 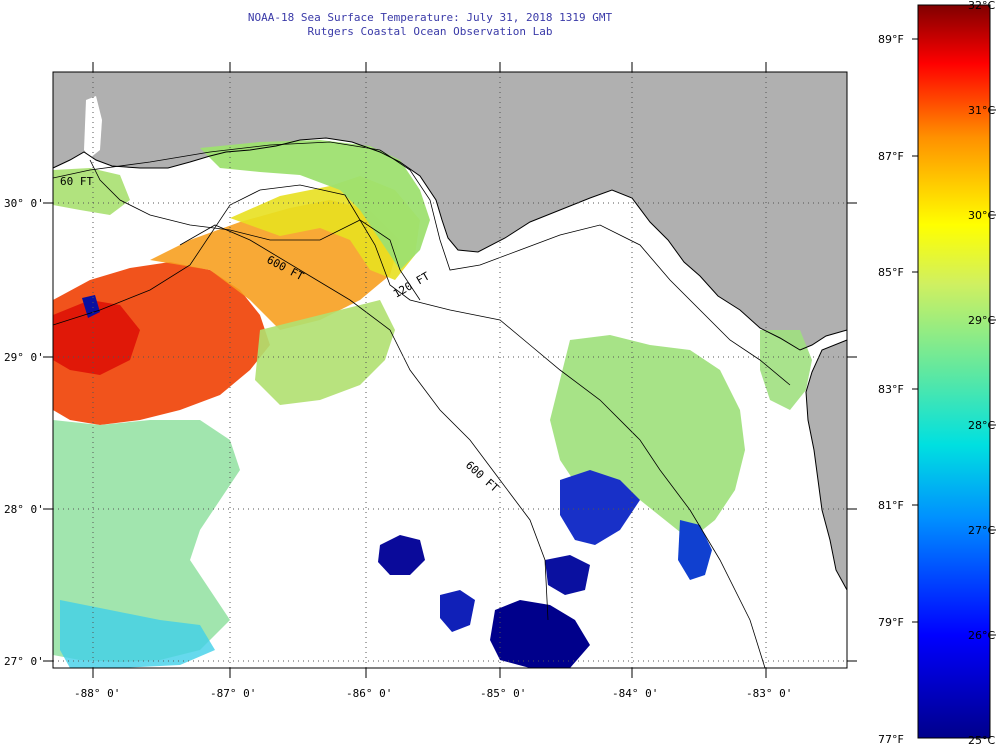 What do you see at coordinates (981, 530) in the screenshot?
I see `colorbar-celsius-label: 27°C` at bounding box center [981, 530].